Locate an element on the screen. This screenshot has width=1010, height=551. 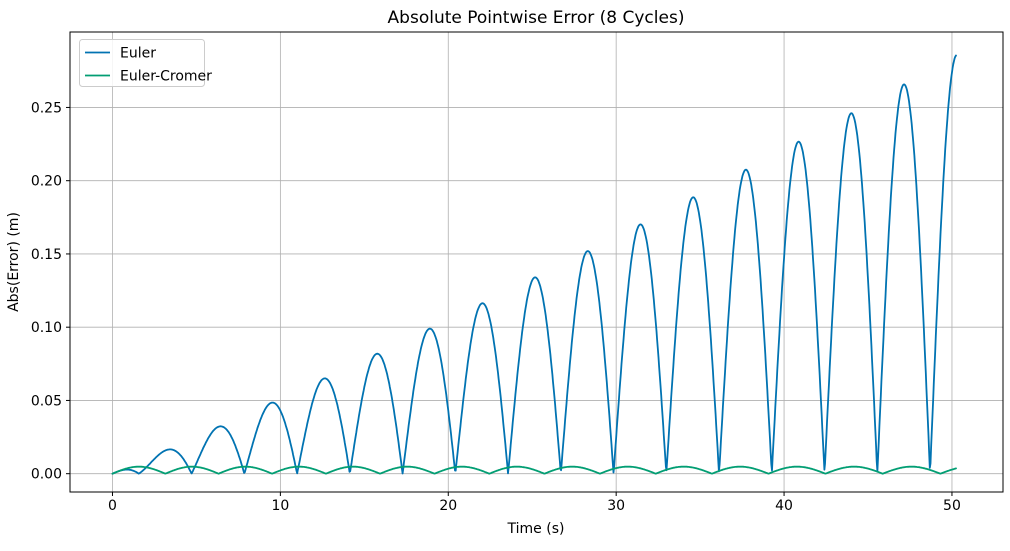
y-tick-label: 0.05 is located at coordinates (46, 401).